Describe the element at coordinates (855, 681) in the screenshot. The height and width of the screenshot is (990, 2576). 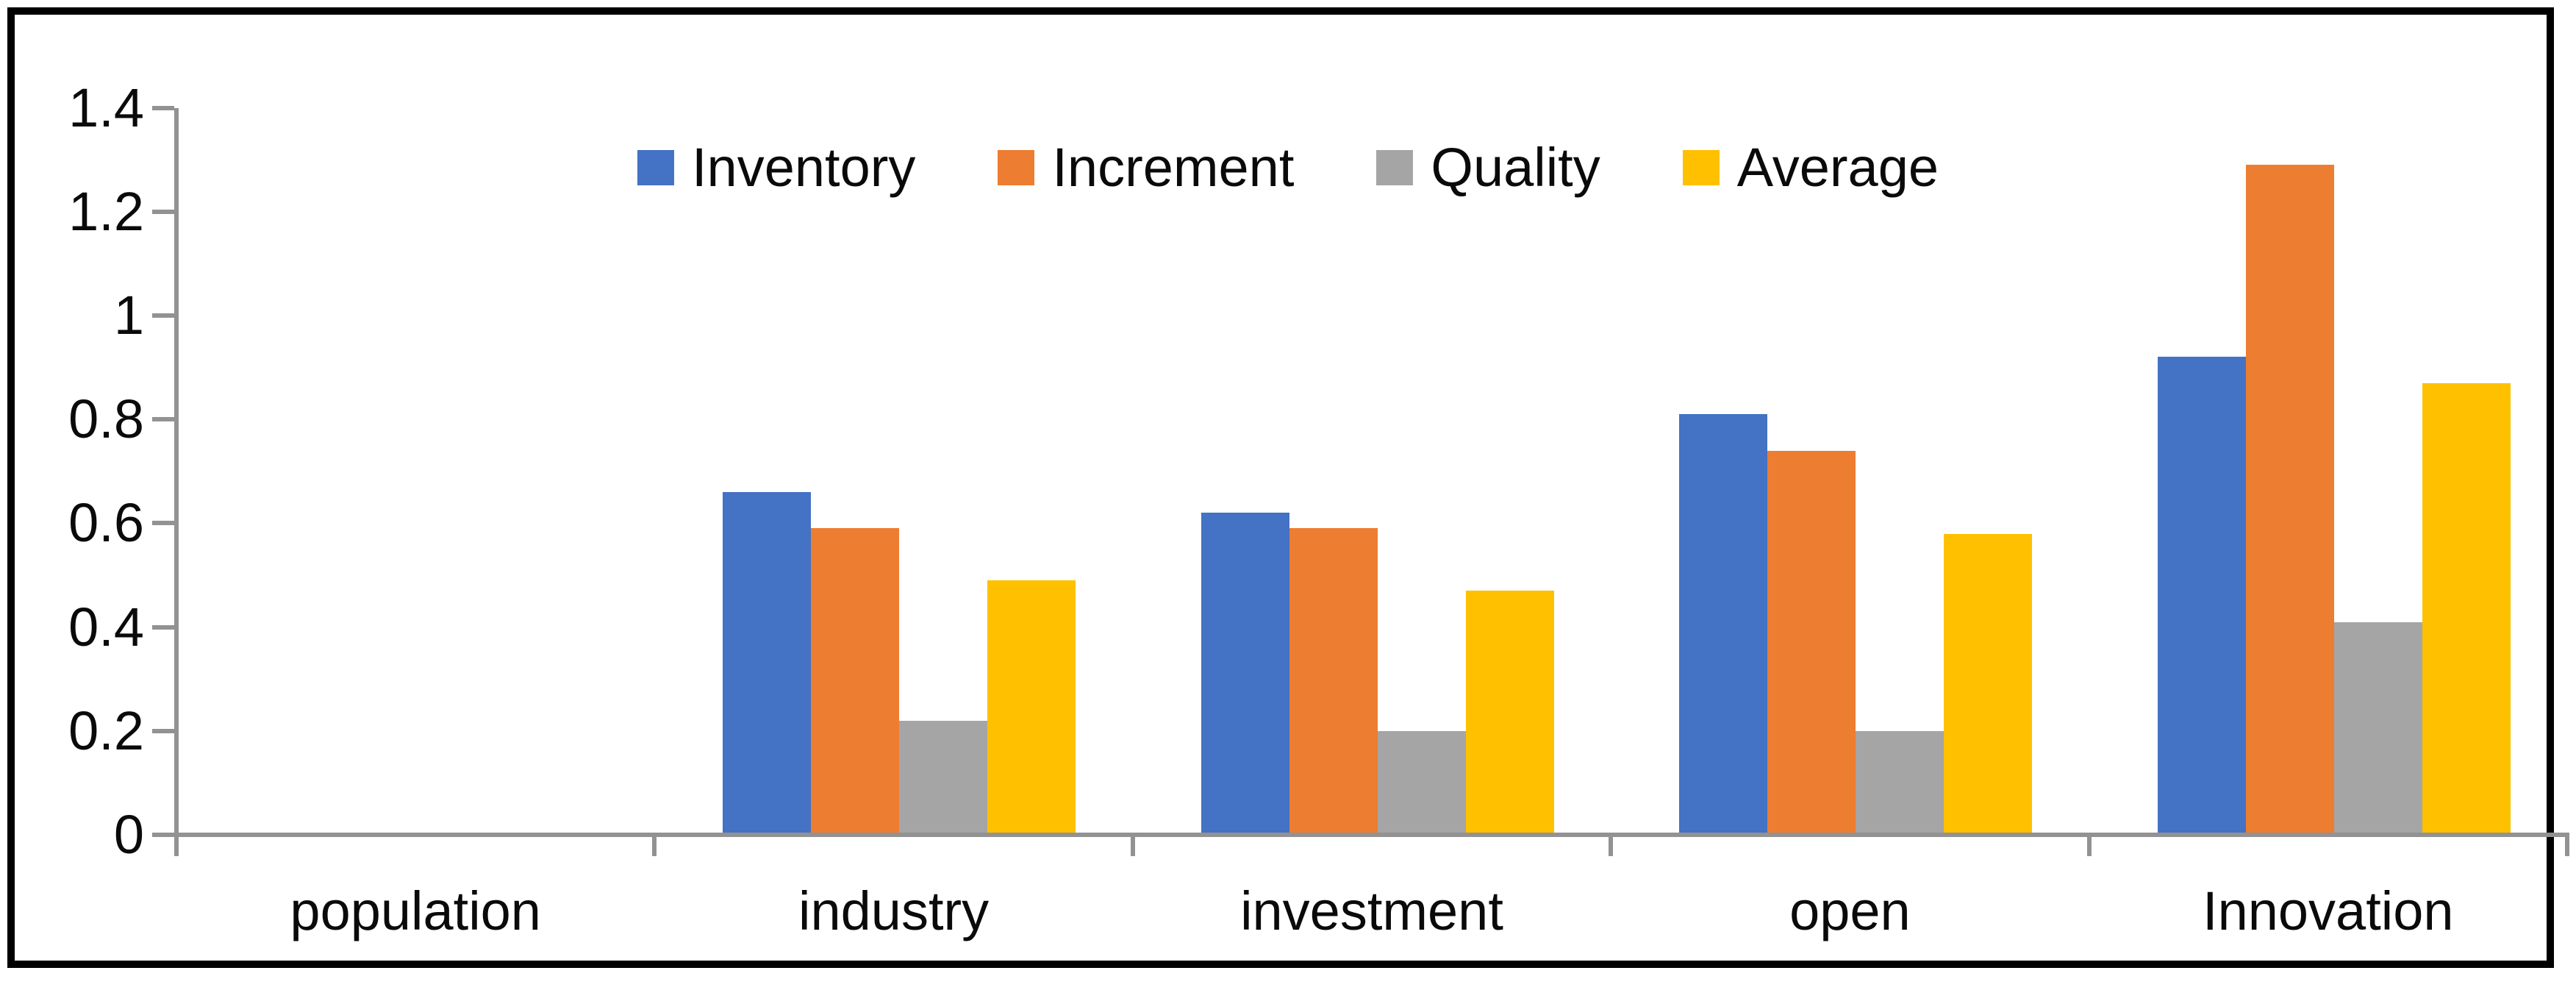
I see `bar-increment-industry` at that location.